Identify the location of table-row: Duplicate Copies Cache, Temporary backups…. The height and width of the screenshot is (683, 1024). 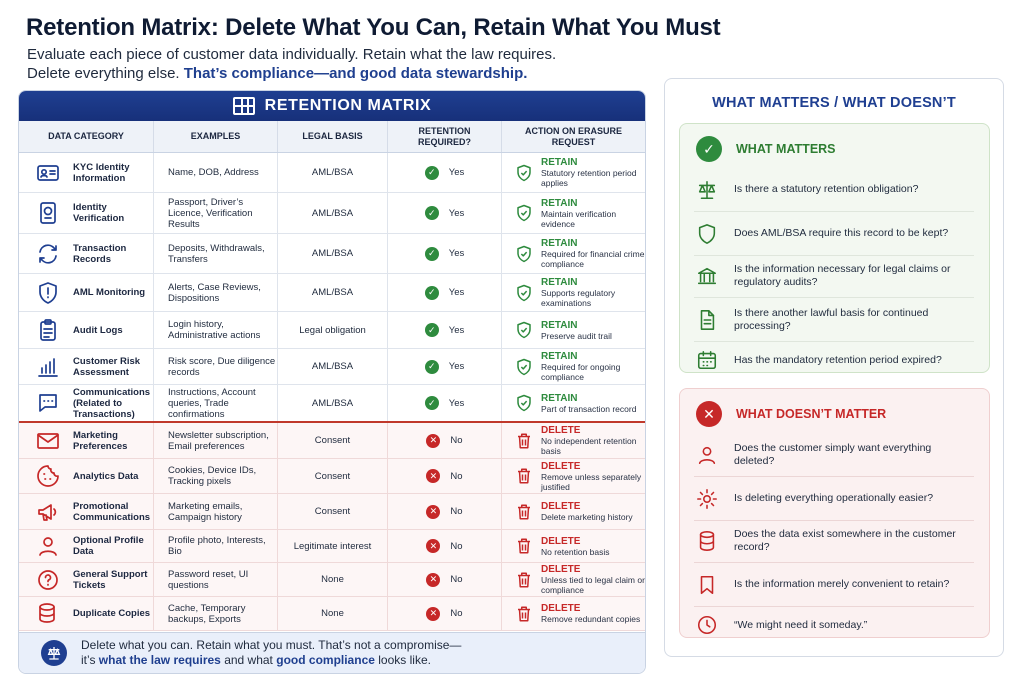
(332, 614).